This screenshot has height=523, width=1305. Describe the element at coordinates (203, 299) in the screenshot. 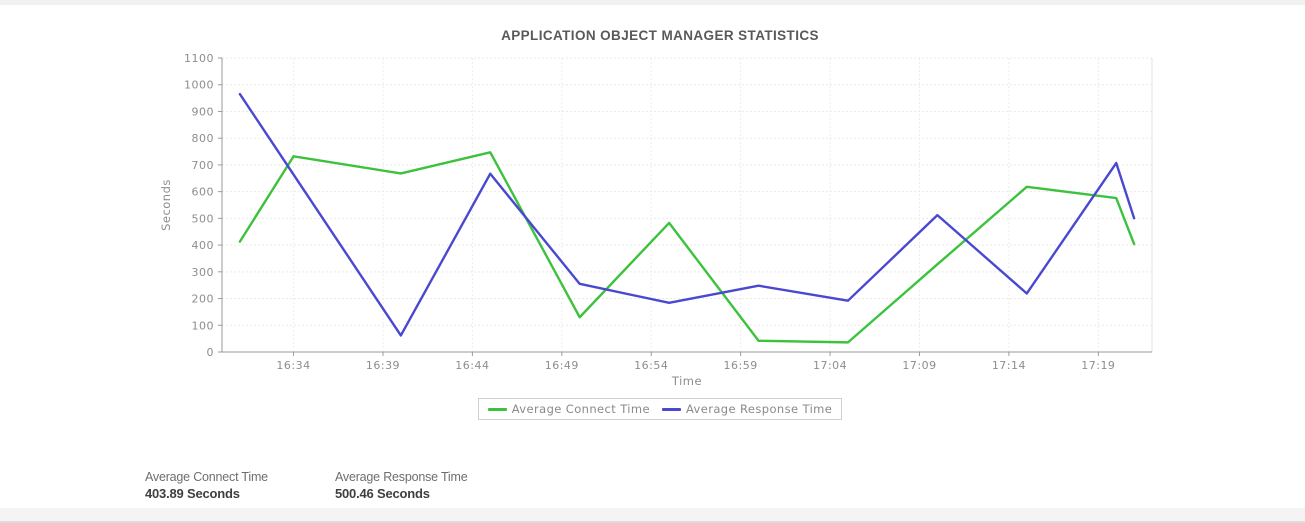

I see `svg-text: 200` at that location.